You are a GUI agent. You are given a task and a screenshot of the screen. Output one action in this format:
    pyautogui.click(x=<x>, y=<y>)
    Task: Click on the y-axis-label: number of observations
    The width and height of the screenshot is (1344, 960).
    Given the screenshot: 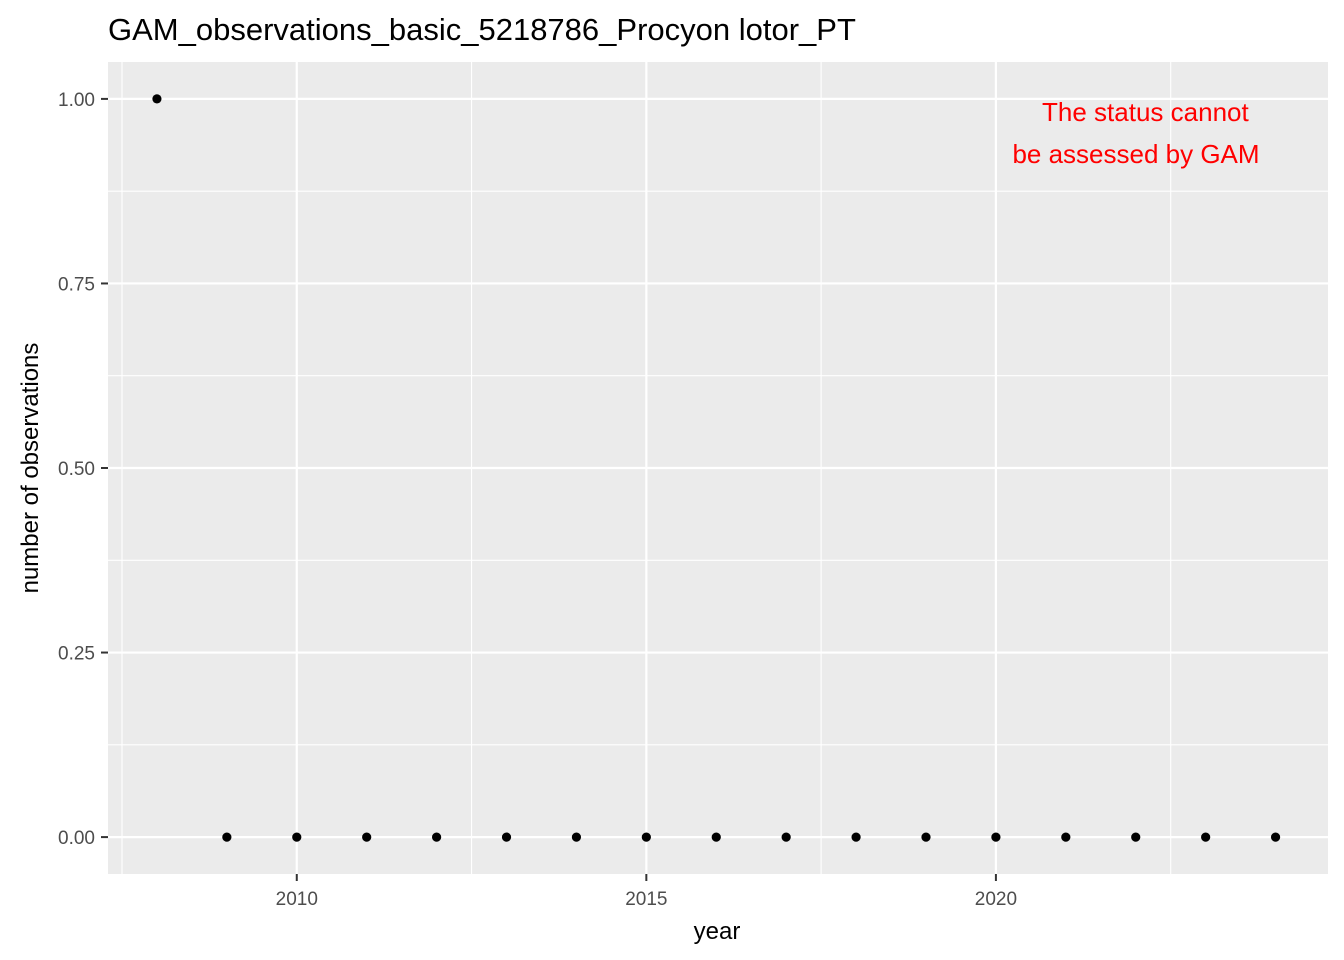 What is the action you would take?
    pyautogui.click(x=30, y=468)
    